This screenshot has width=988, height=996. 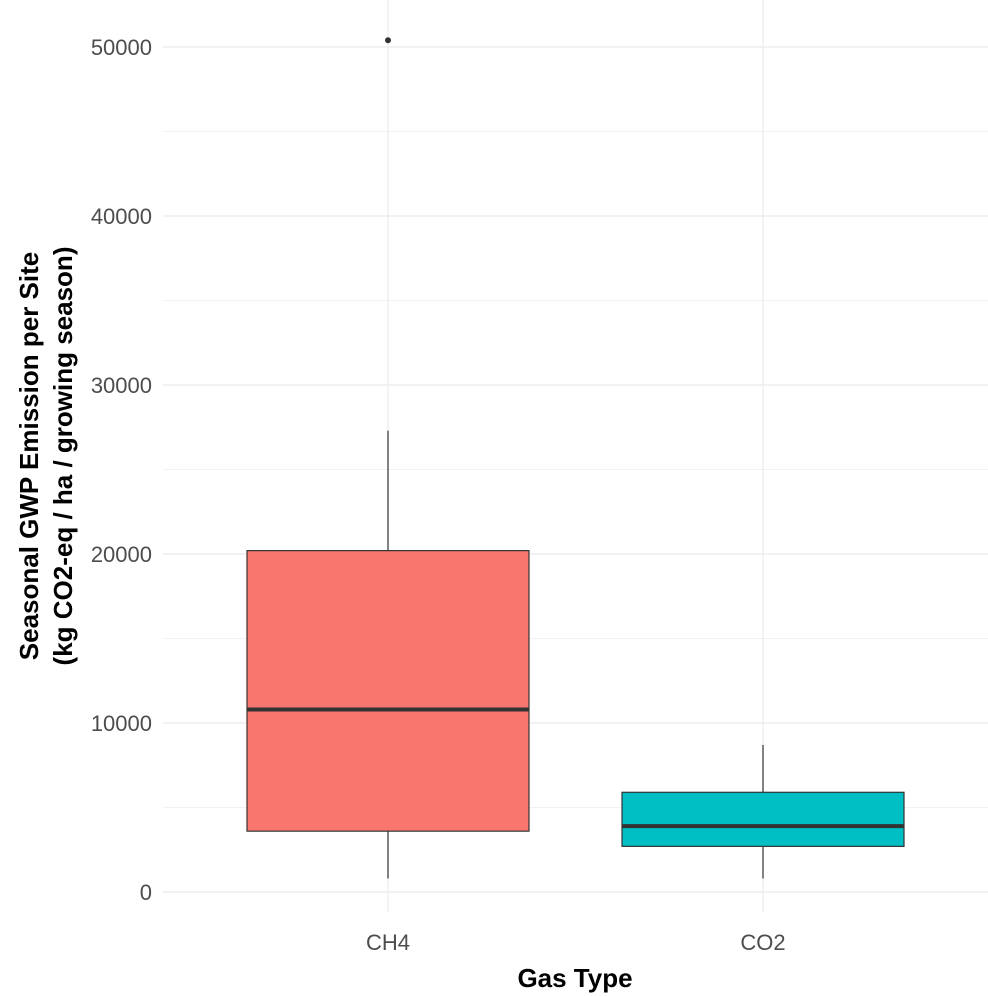 What do you see at coordinates (146, 892) in the screenshot?
I see `y-tick-label: 0` at bounding box center [146, 892].